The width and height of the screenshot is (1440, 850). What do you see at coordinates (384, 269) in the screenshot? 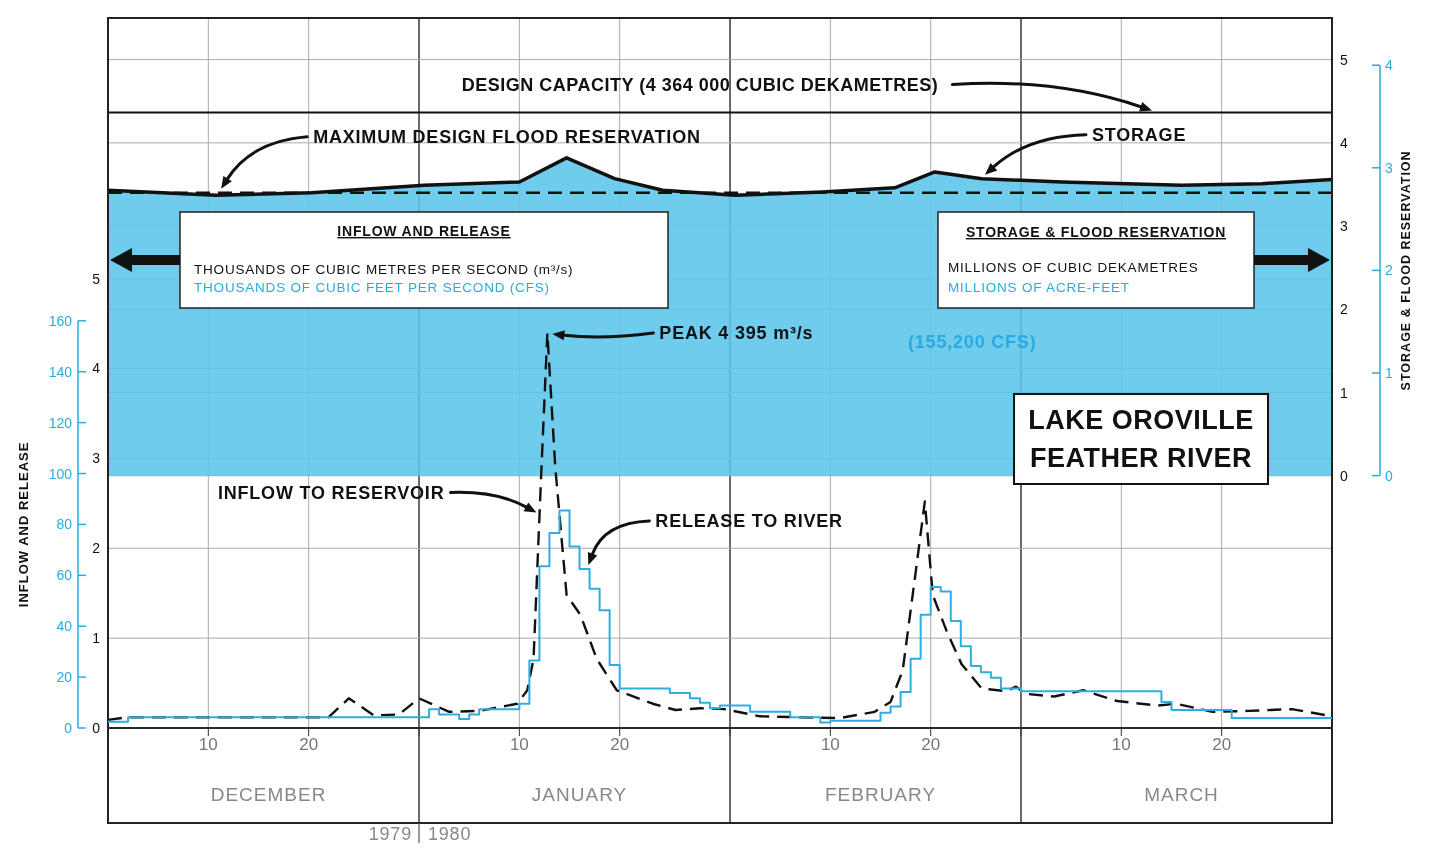
I see `annotation: THOUSANDS OF CUBIC METRES PER SECOND (m³/s)` at bounding box center [384, 269].